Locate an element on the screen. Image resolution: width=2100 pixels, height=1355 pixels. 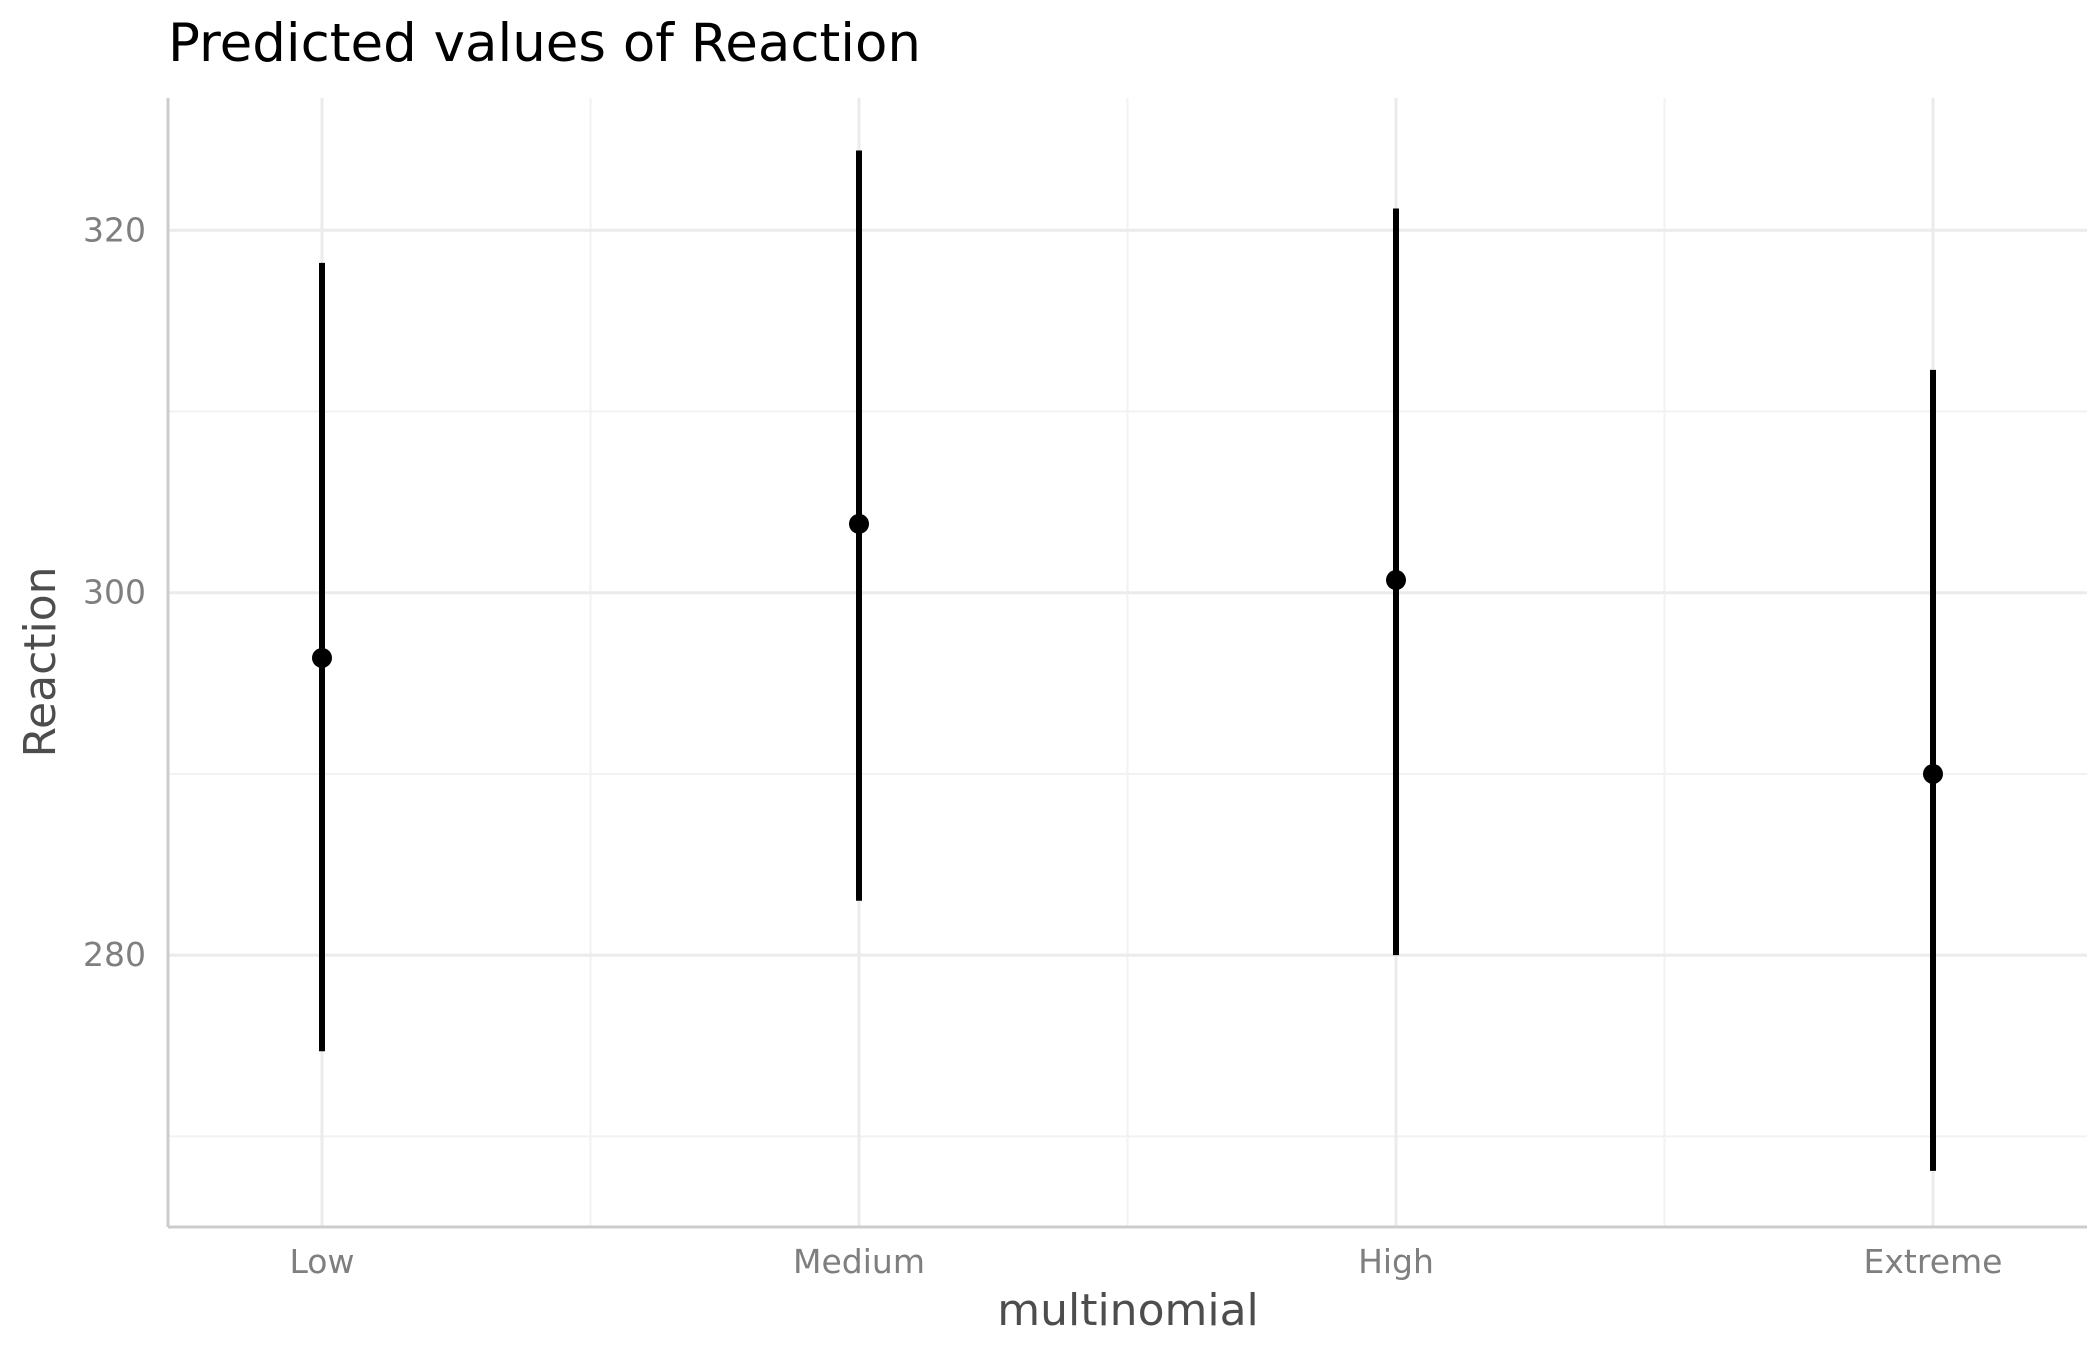
y-tick-label: 320 is located at coordinates (114, 229).